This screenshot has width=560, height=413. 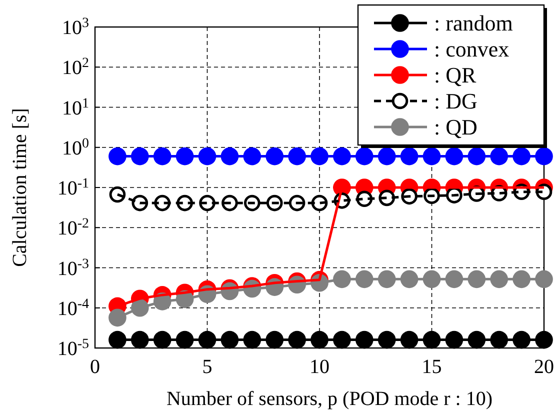 I want to click on legend-label: : QR, so click(x=455, y=75).